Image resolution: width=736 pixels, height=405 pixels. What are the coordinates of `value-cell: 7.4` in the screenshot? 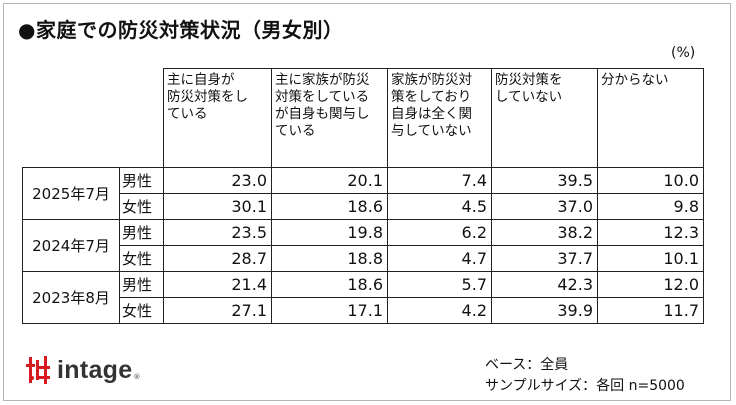 It's located at (439, 180).